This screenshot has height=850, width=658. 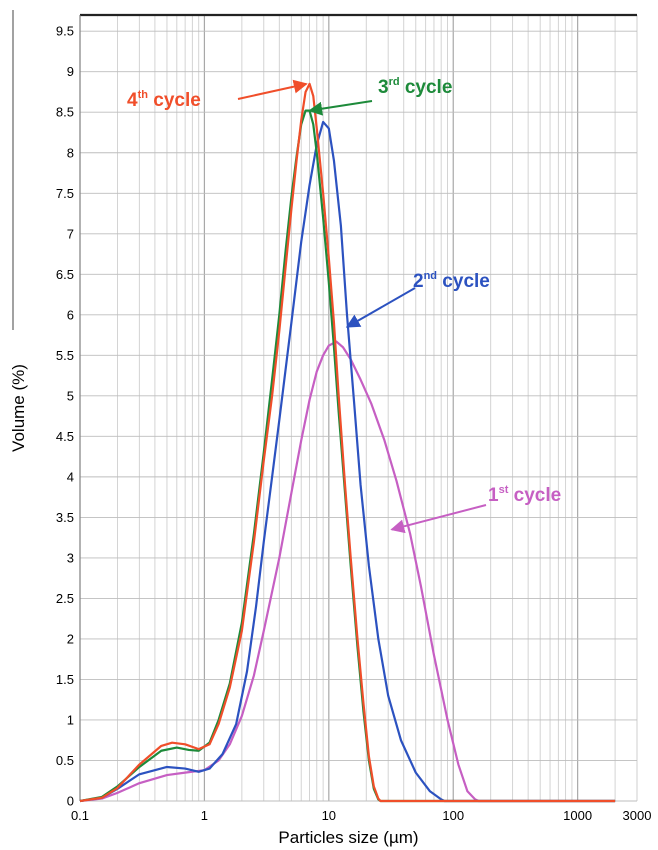 I want to click on y-tick-label: 0, so click(x=70, y=801).